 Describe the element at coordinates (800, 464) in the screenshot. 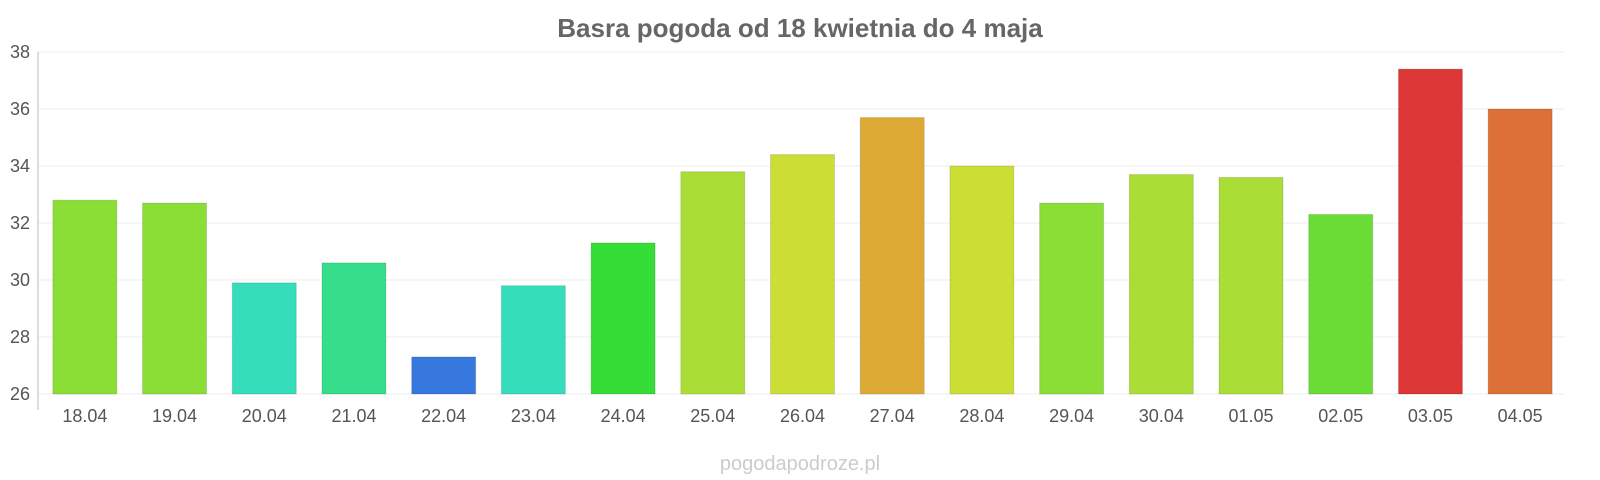

I see `watermark: pogodapodroze.pl` at that location.